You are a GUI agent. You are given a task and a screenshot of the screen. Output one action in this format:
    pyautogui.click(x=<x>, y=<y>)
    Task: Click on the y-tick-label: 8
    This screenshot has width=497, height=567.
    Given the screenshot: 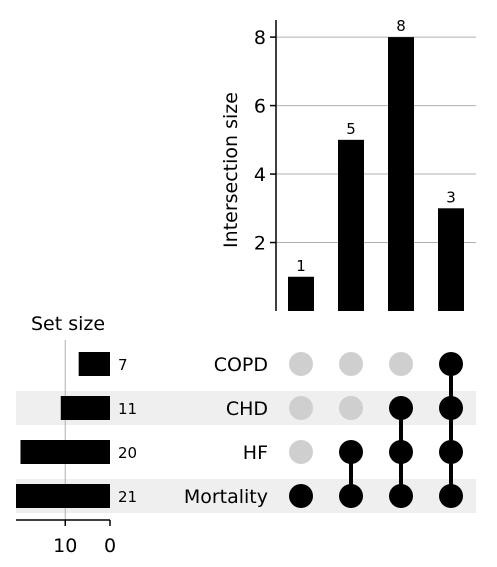 What is the action you would take?
    pyautogui.click(x=260, y=38)
    